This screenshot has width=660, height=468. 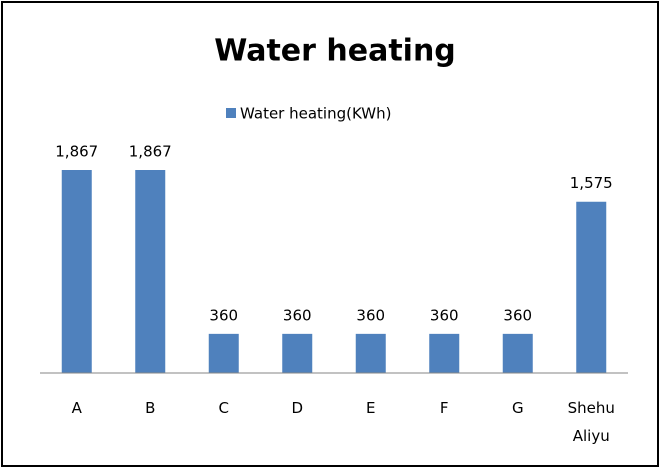 What do you see at coordinates (444, 408) in the screenshot?
I see `x-tick-label: F` at bounding box center [444, 408].